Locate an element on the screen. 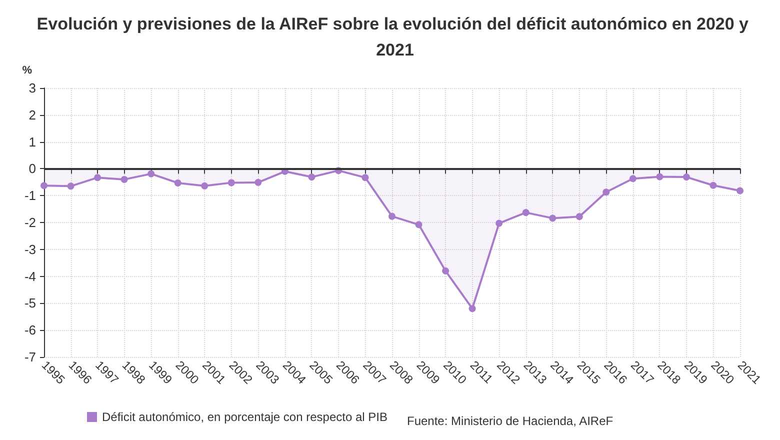  legend-label: Déficit autonómico, en porcentaje con respecto al PIB is located at coordinates (245, 417).